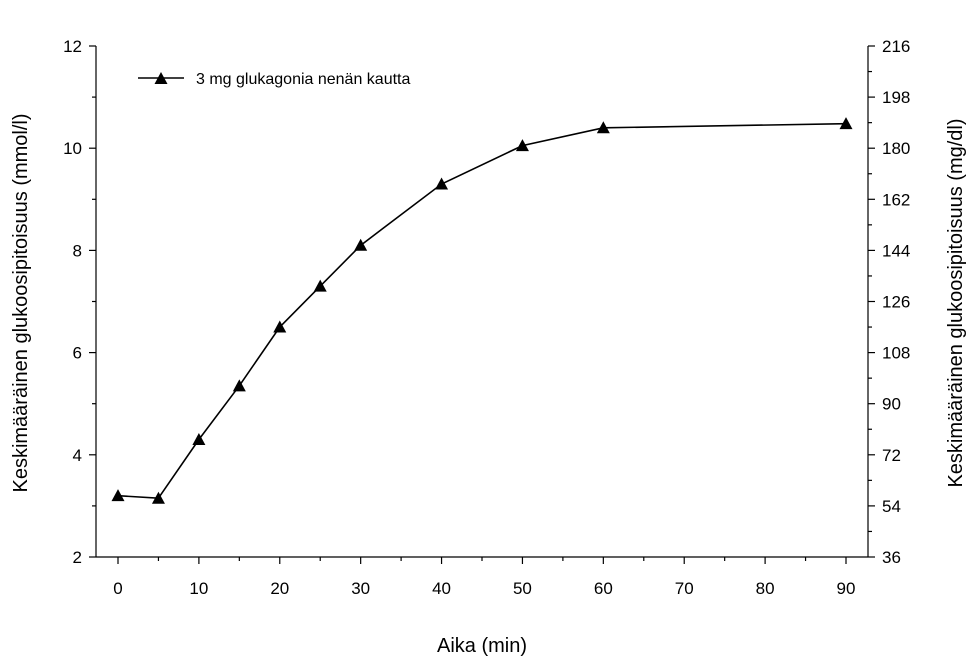  What do you see at coordinates (896, 353) in the screenshot?
I see `y2-tick-label: 108` at bounding box center [896, 353].